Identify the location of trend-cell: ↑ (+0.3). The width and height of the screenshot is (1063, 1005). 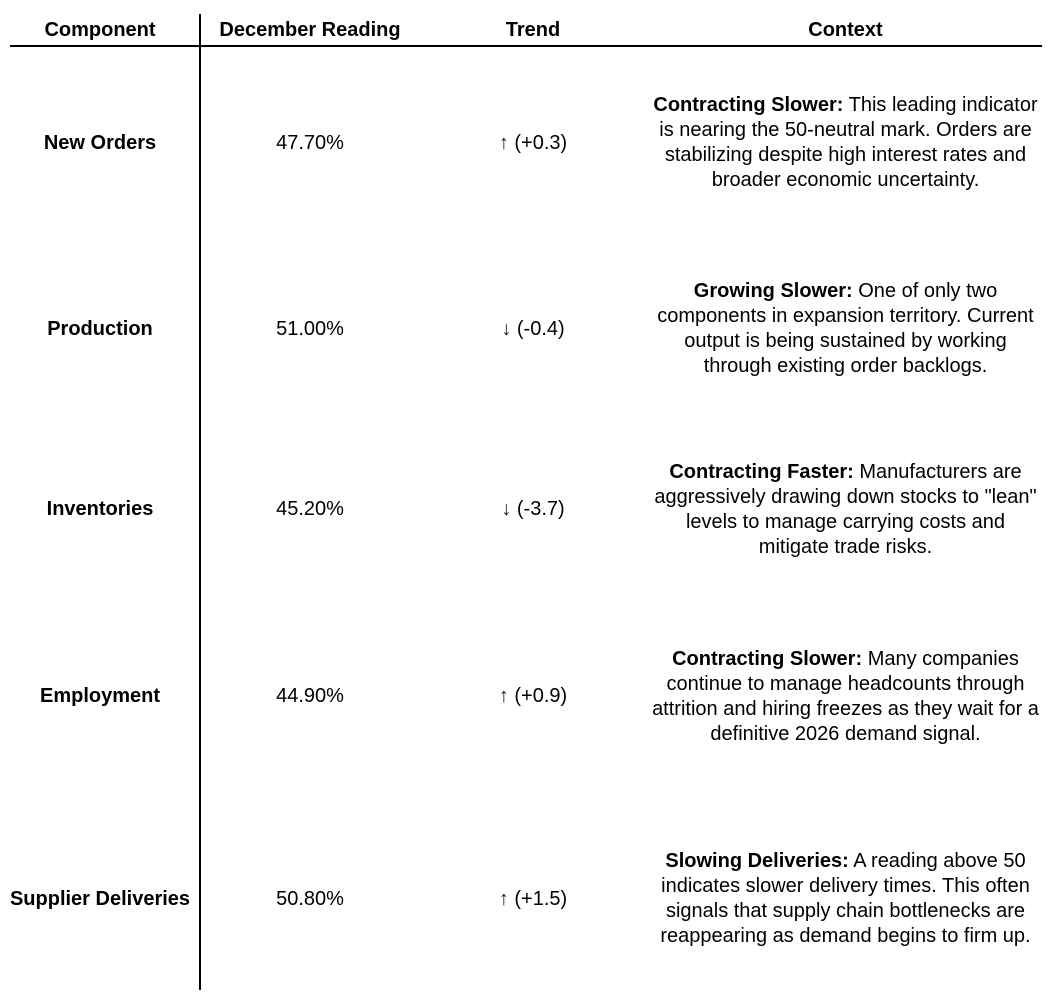
(533, 143).